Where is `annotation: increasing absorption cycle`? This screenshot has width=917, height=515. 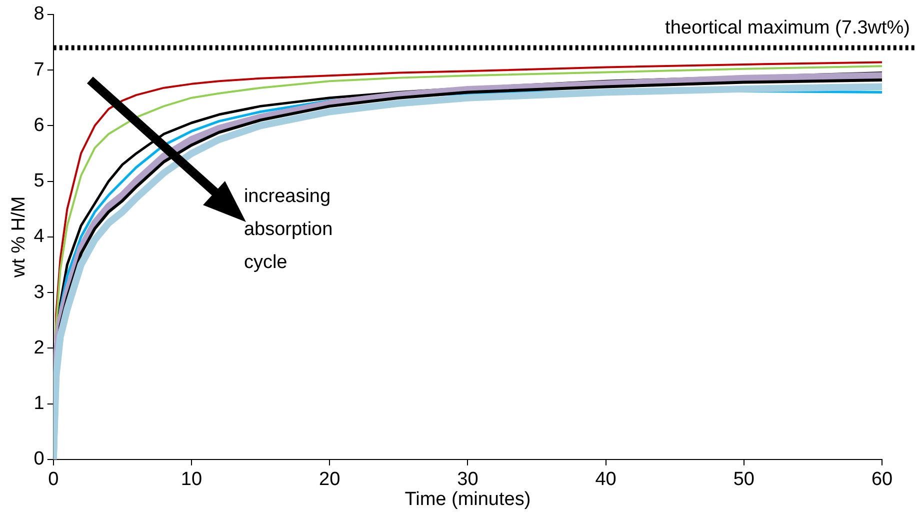 annotation: increasing absorption cycle is located at coordinates (288, 230).